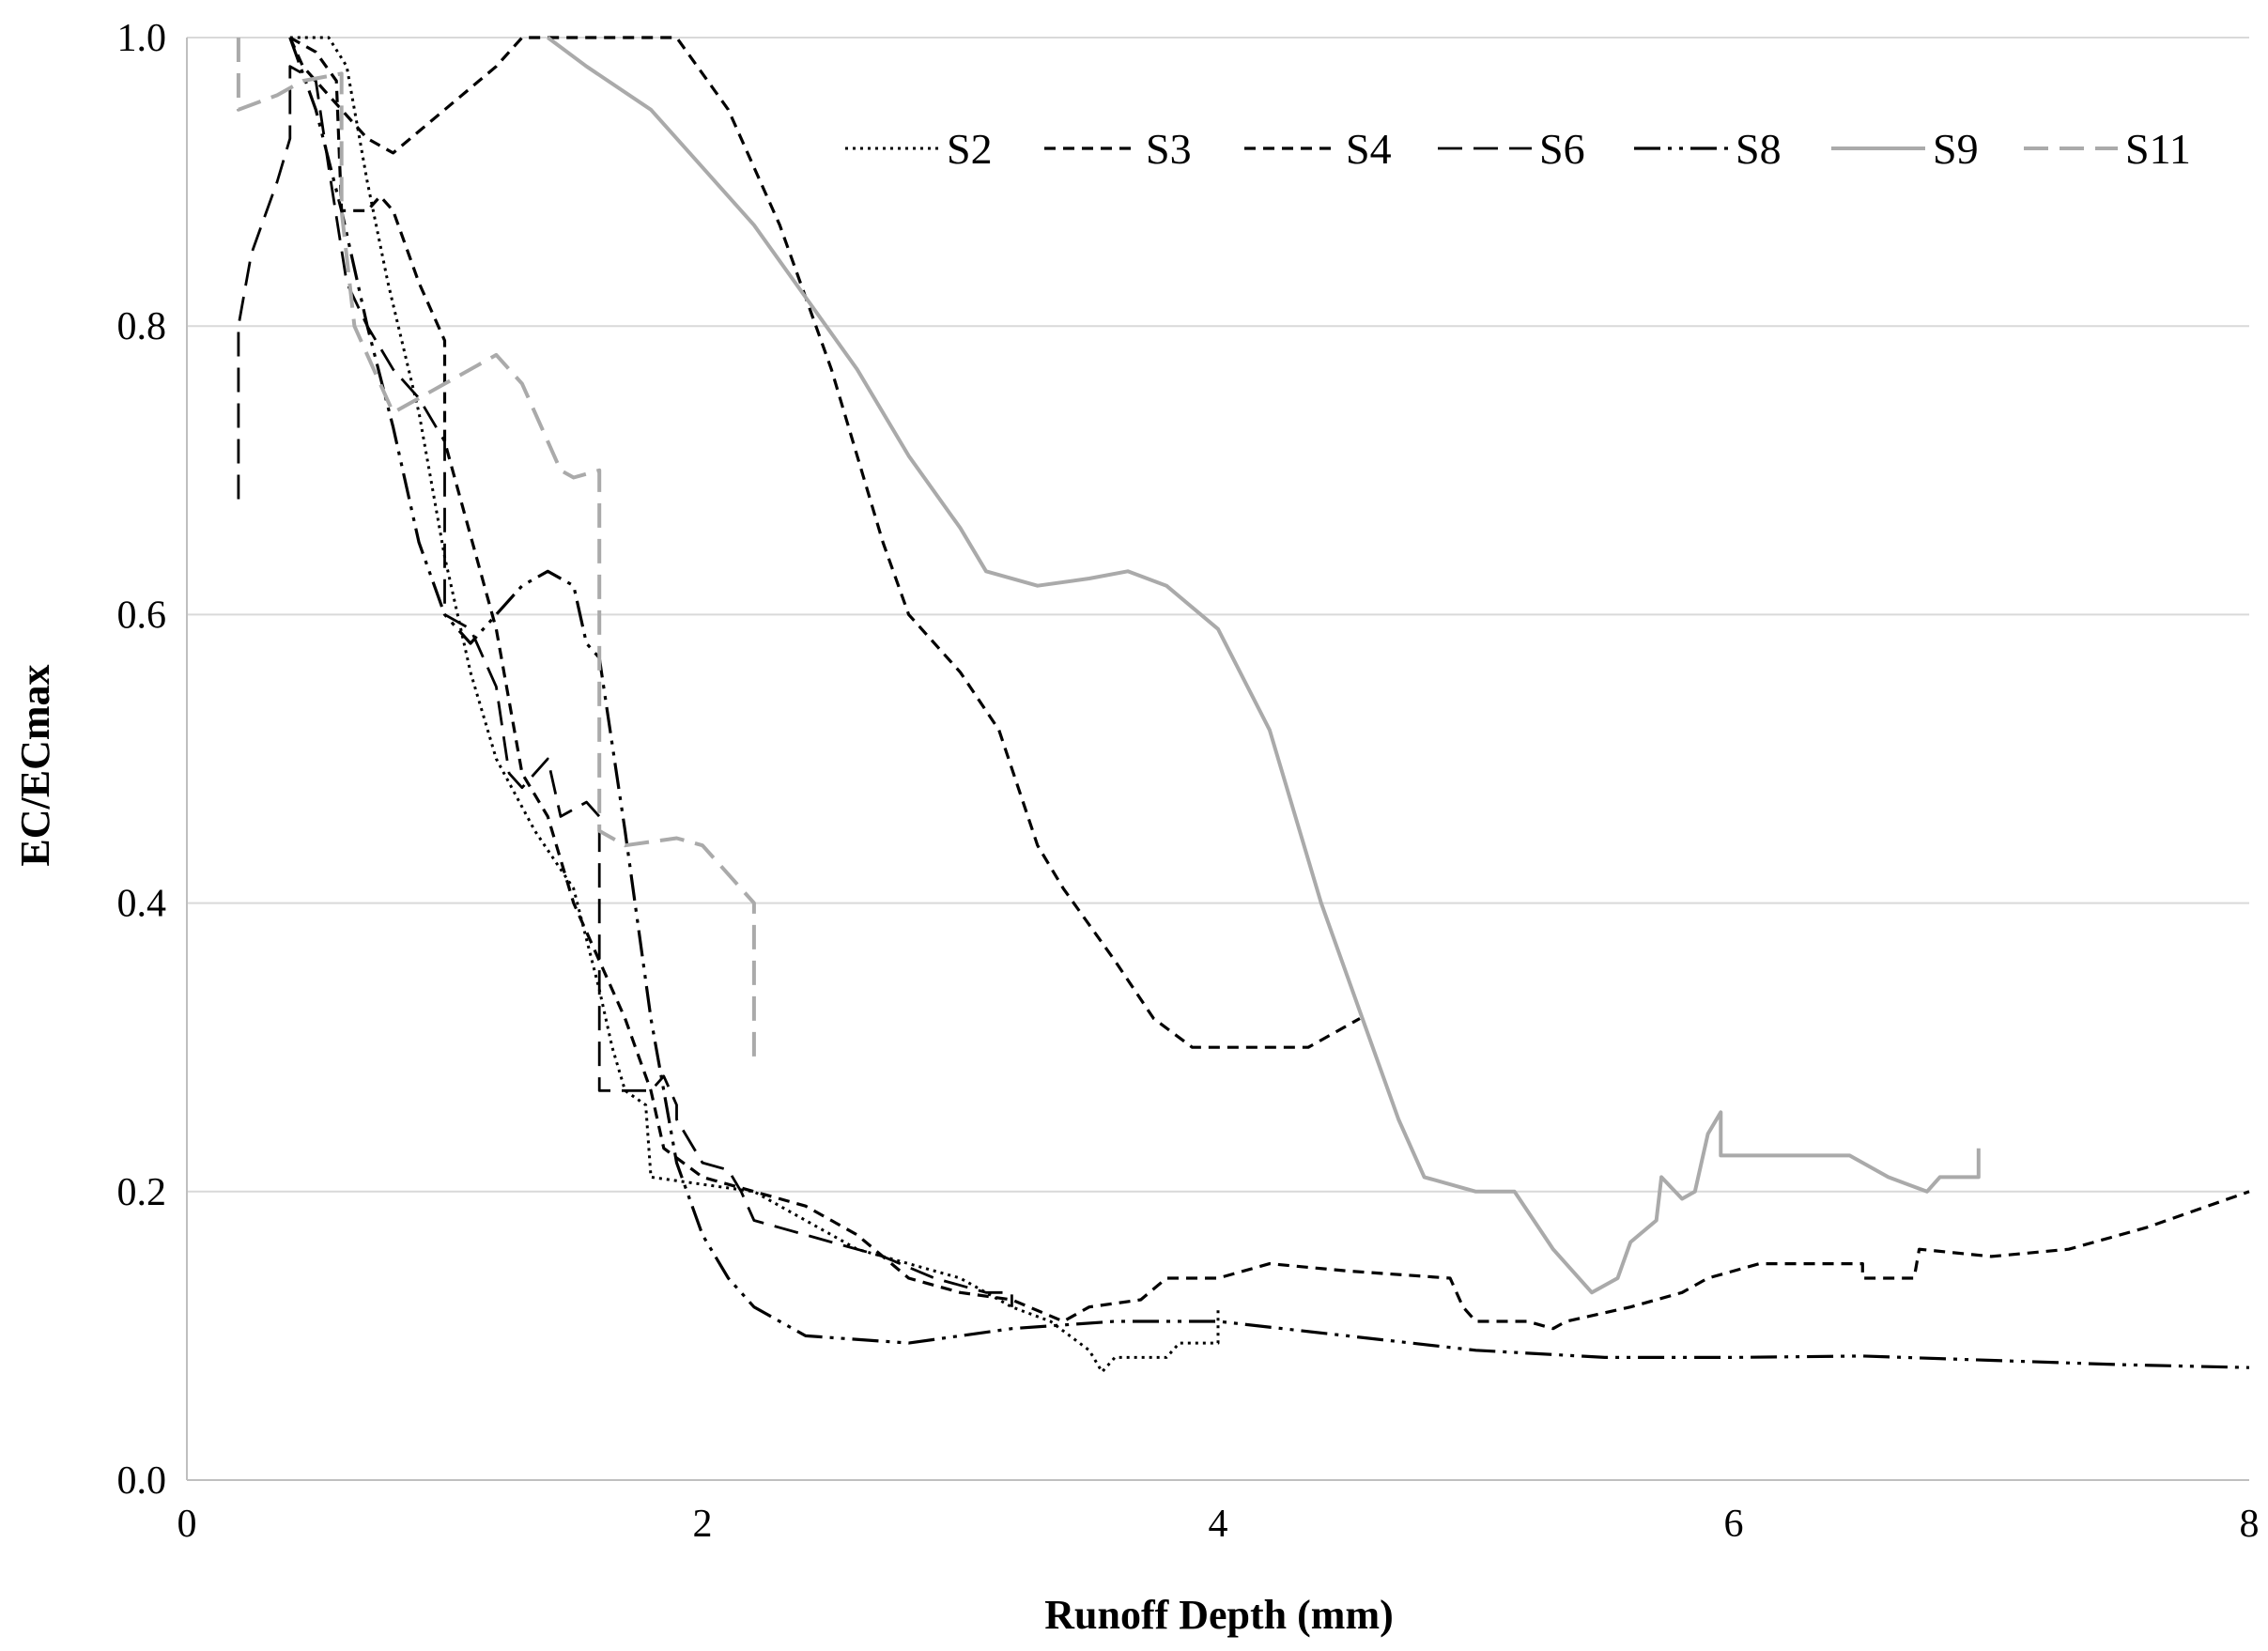  Describe the element at coordinates (142, 1192) in the screenshot. I see `y-tick-label: 0.2` at that location.